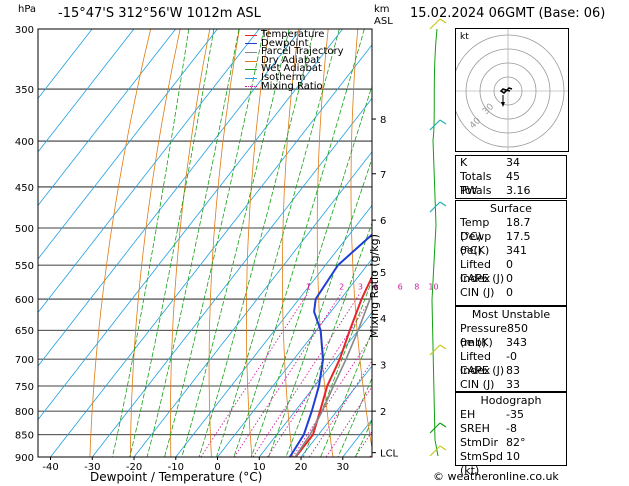 The image size is (629, 486). I want to click on surface-row: Temp (°C) 18.7, so click(495, 229).